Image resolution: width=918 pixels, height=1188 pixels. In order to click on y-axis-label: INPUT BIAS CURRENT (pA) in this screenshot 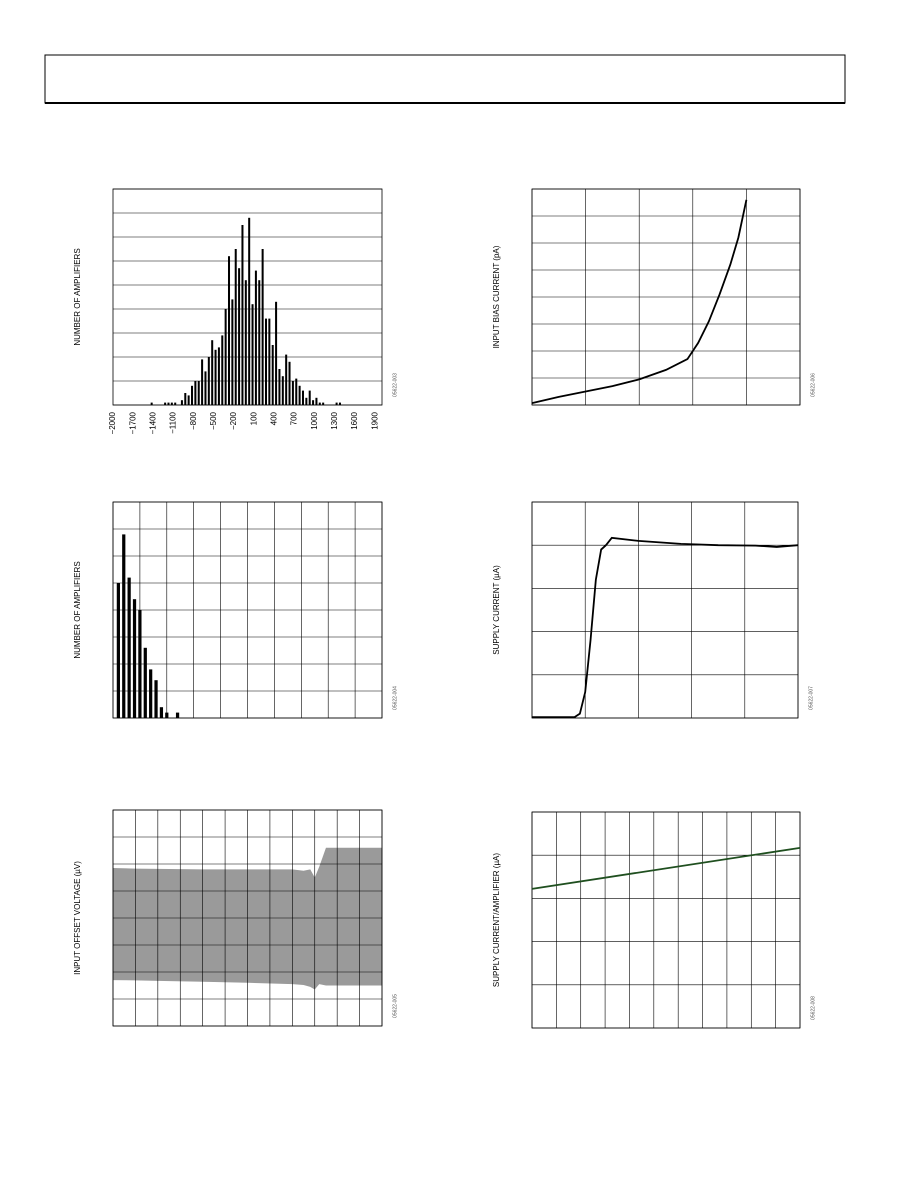, I will do `click(496, 296)`.